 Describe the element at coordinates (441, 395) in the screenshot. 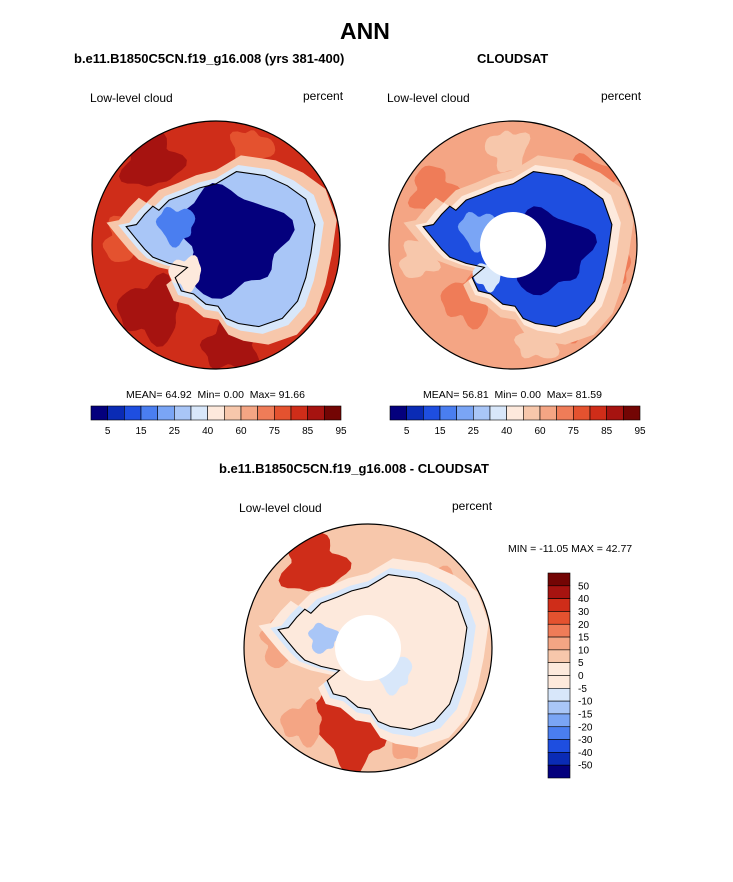

I see `panel2-mean-label: MEAN=` at that location.